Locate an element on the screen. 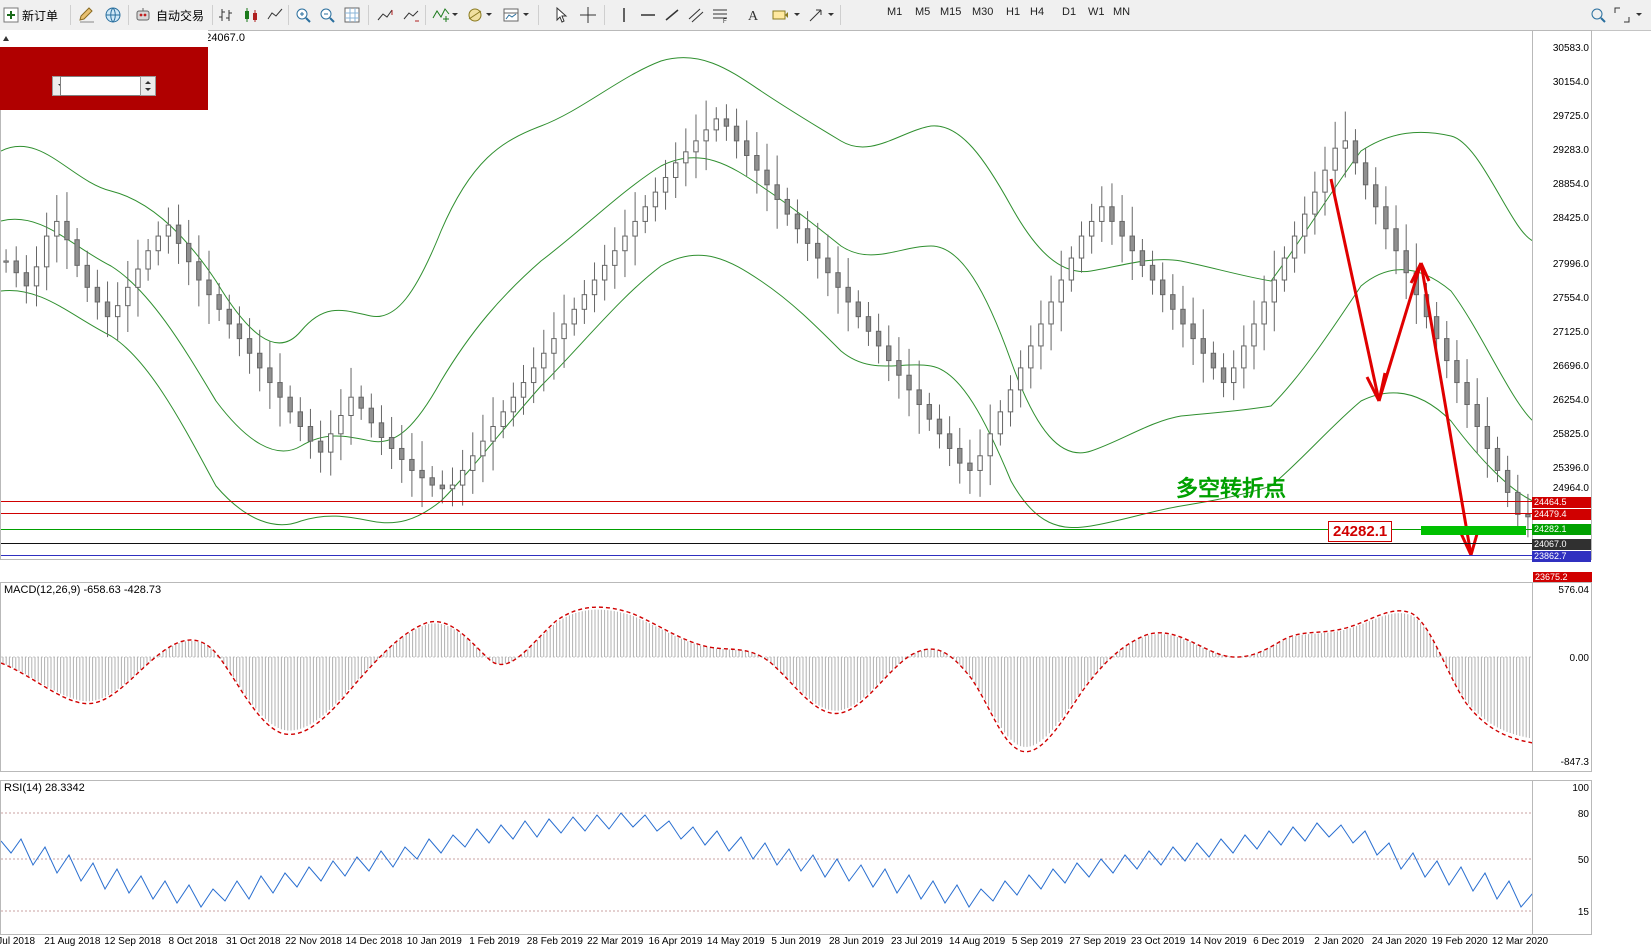 The image size is (1651, 951). vline-icon is located at coordinates (624, 15).